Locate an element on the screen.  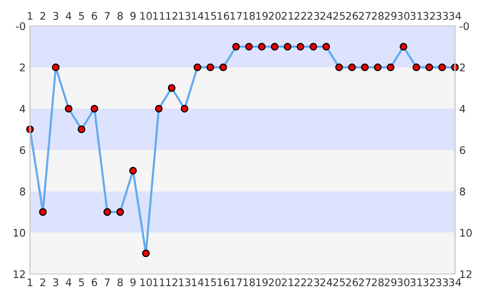
x-tick-label: 5 is located at coordinates (81, 282).